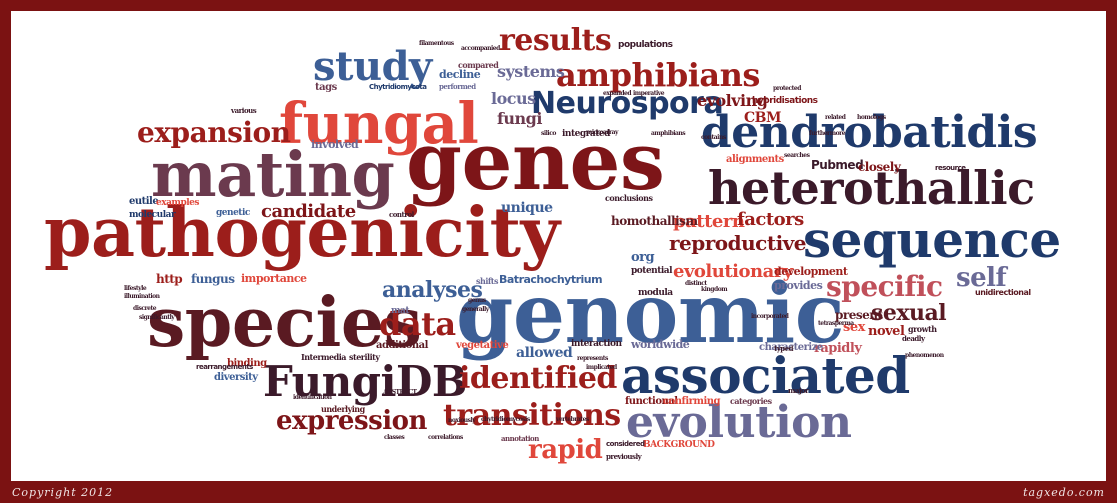 This screenshot has width=1117, height=503. What do you see at coordinates (738, 243) in the screenshot?
I see `word-reproductive: reproductive` at bounding box center [738, 243].